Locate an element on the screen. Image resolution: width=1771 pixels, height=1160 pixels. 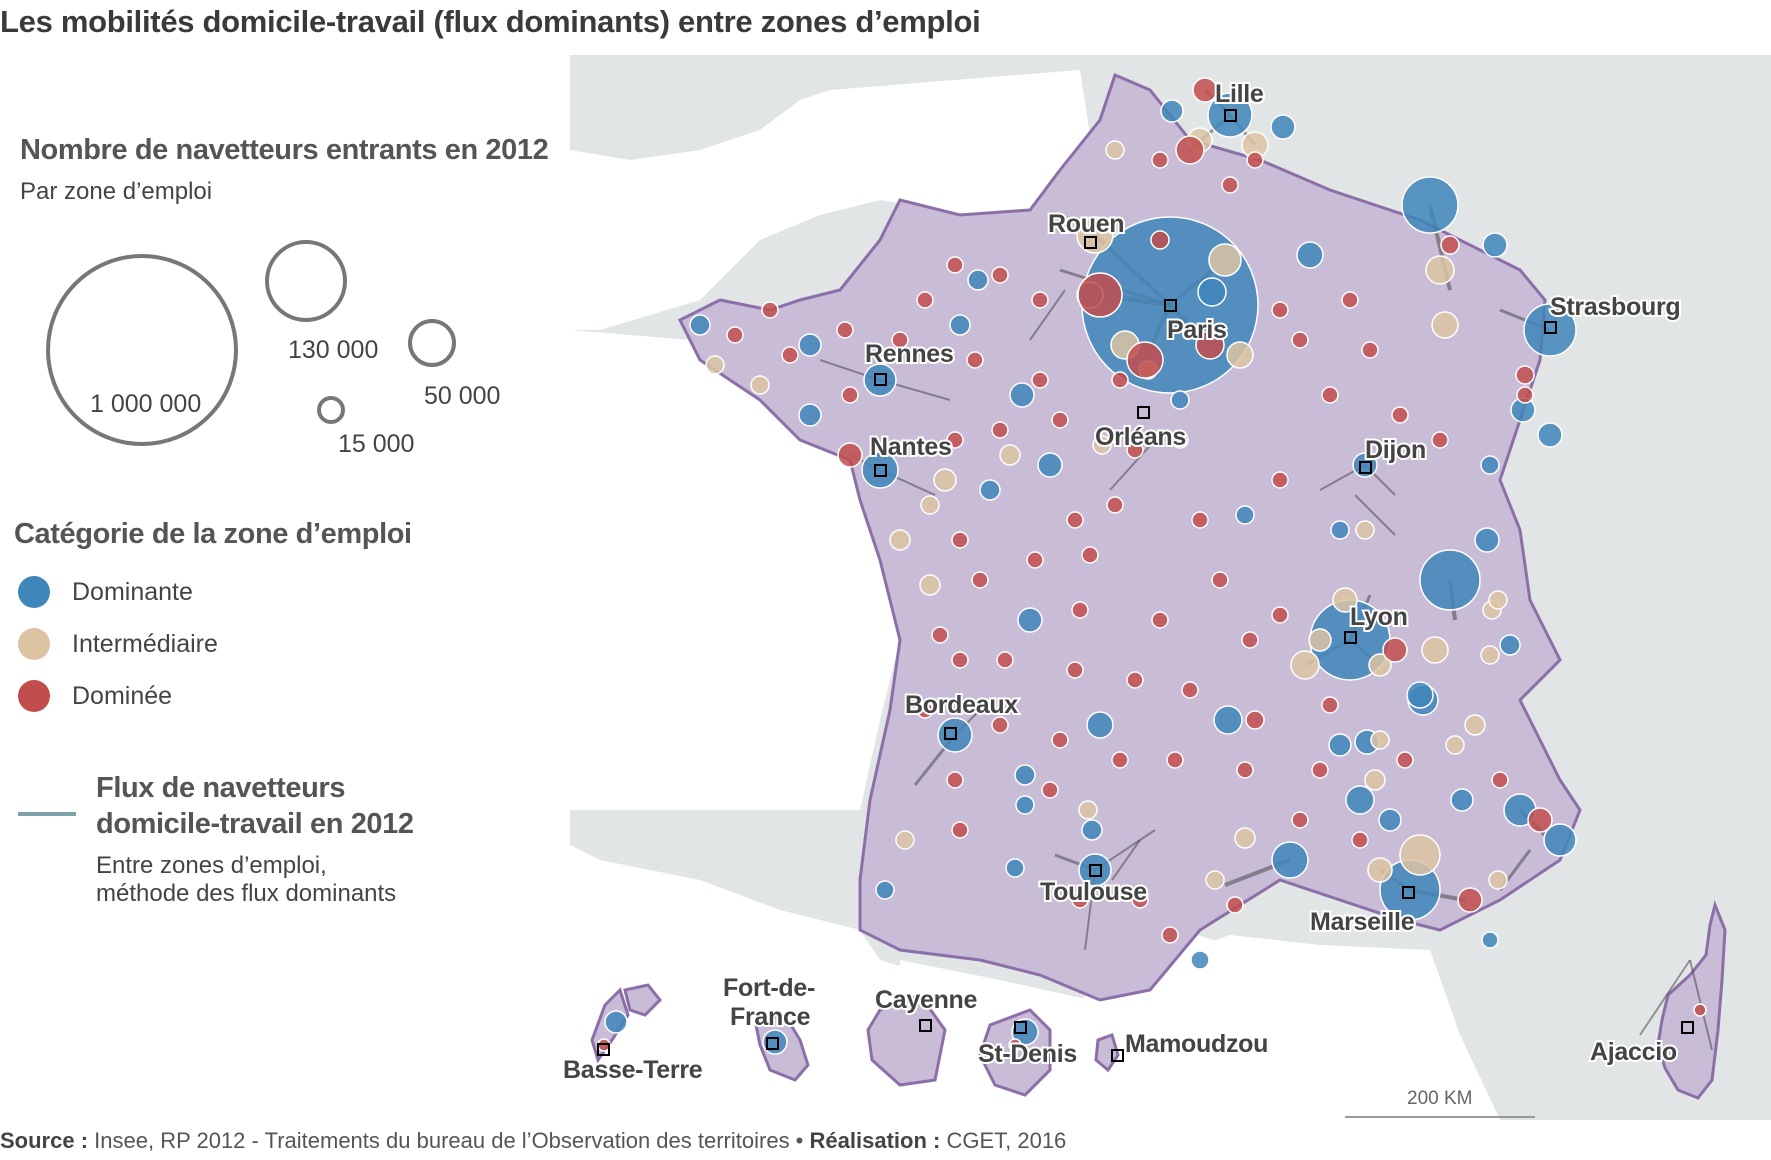
category-dominante: Dominante is located at coordinates (105, 592).